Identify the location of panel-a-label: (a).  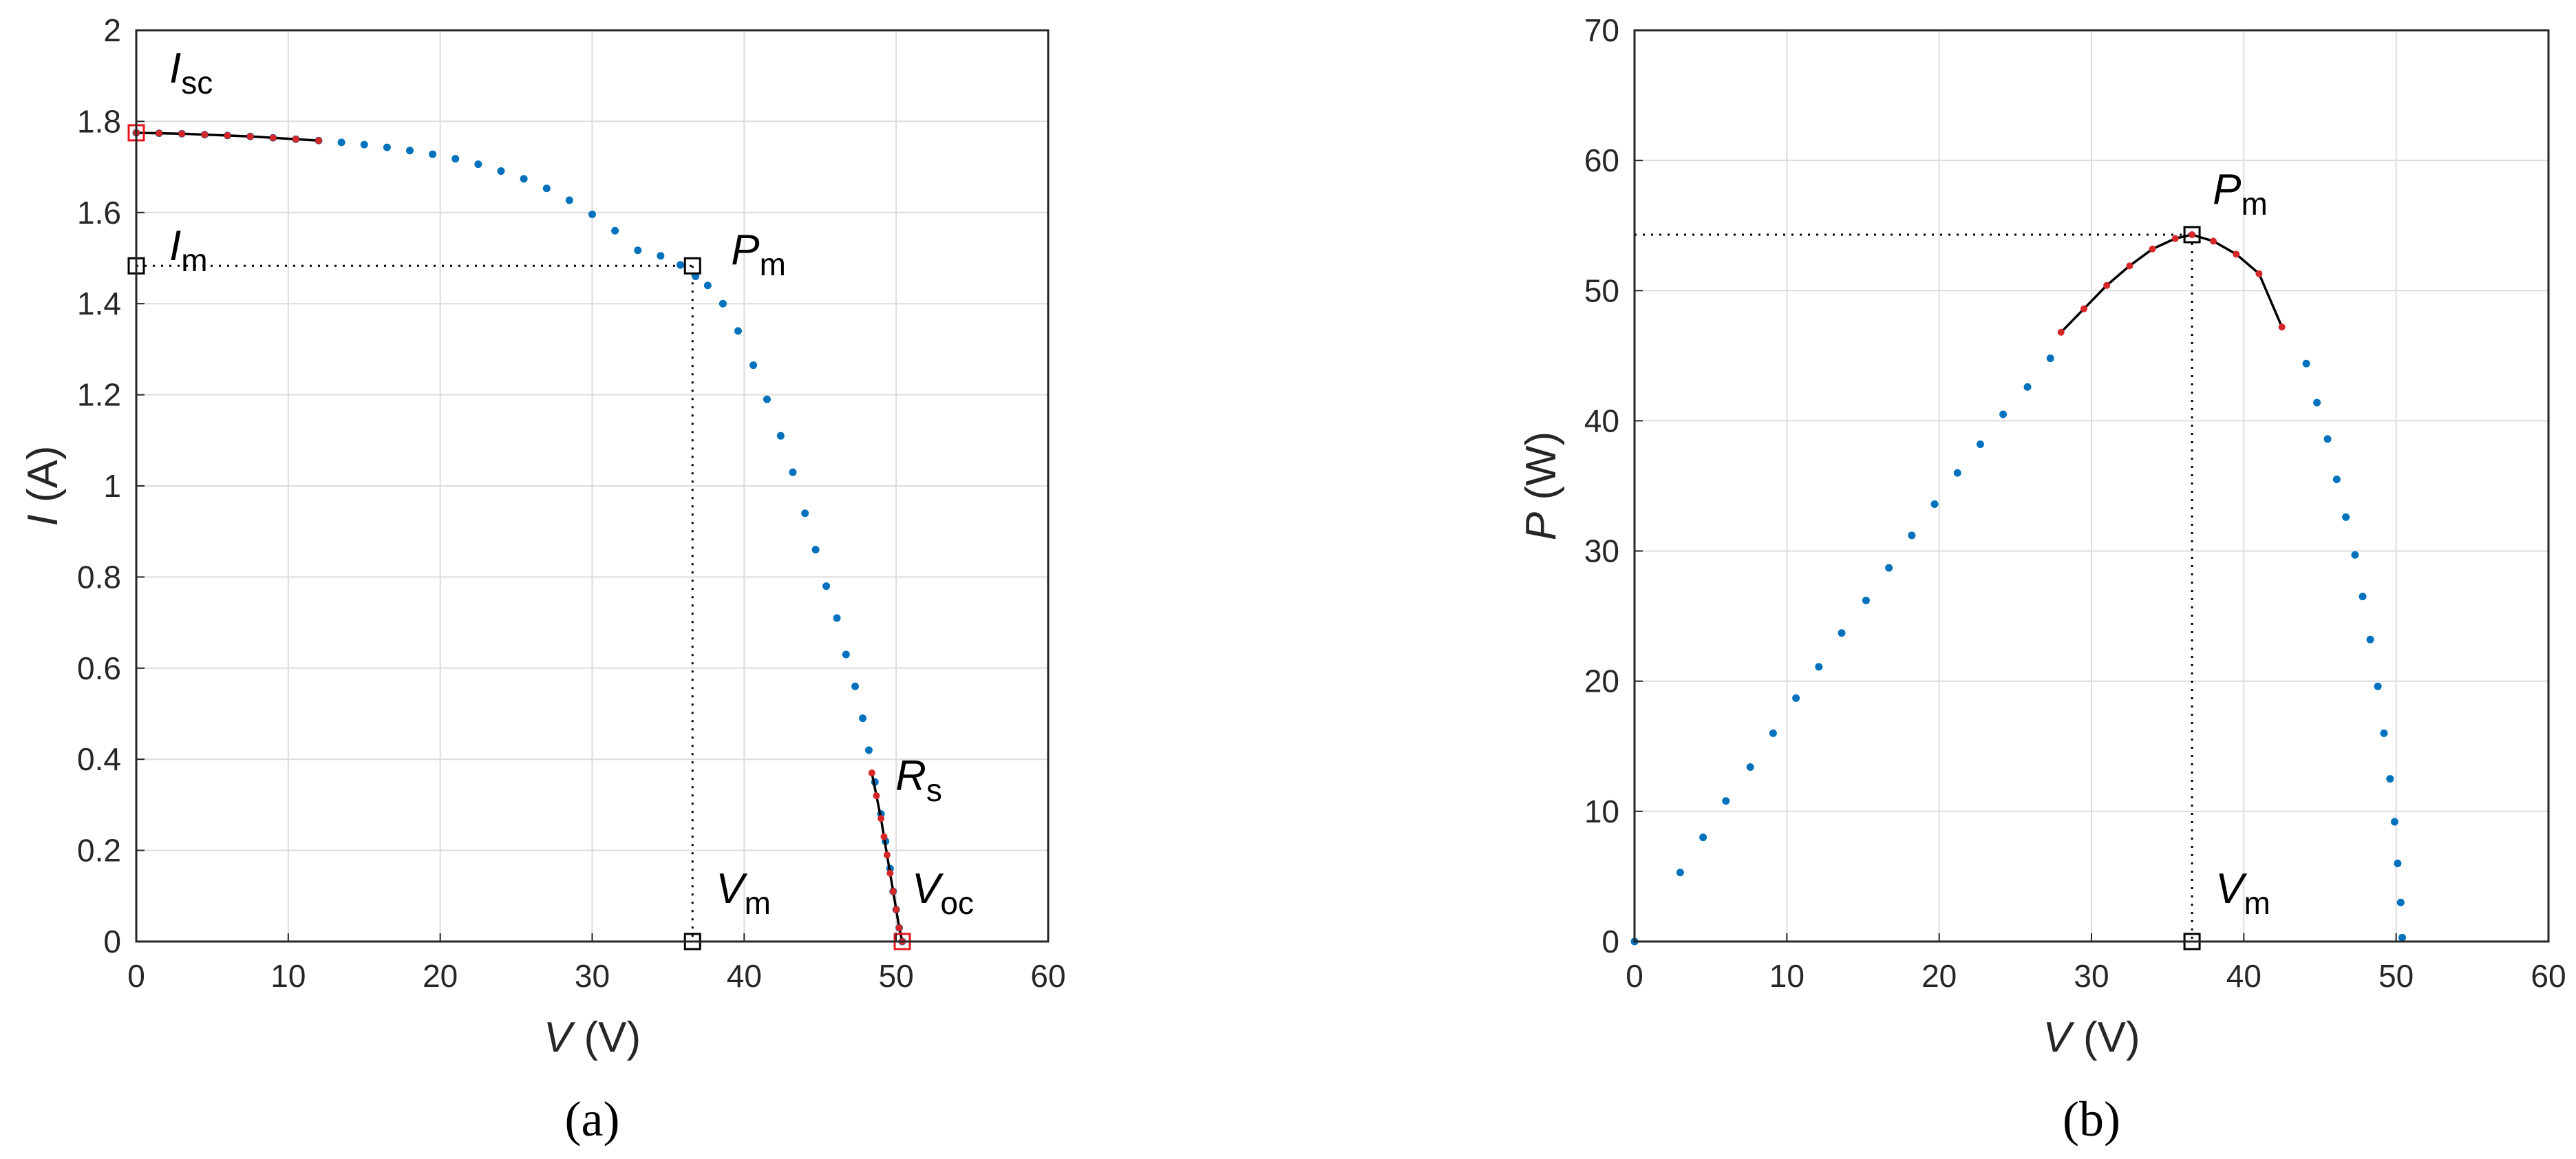
(592, 1119).